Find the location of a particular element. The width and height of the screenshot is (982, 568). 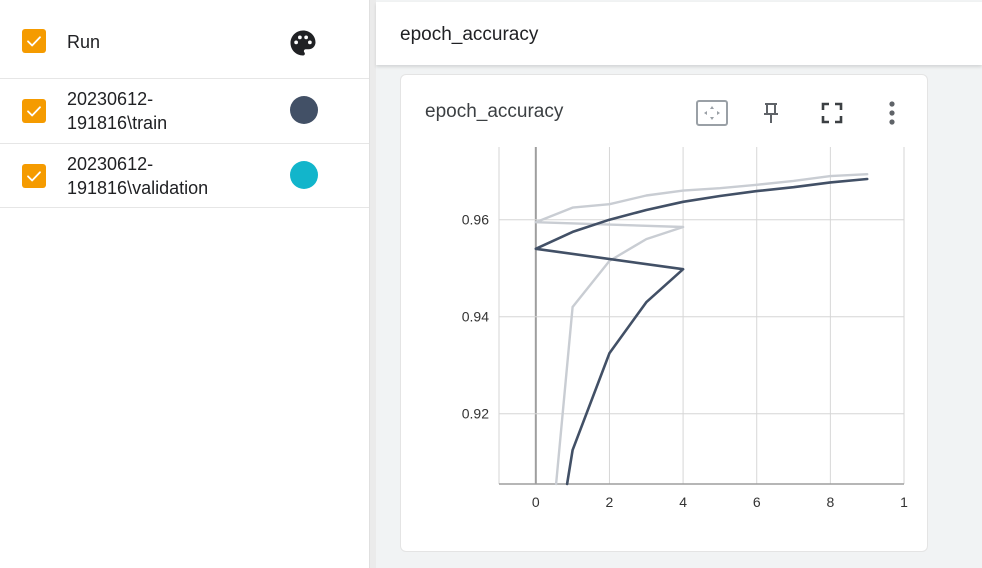

tag-group-title: epoch_accuracy is located at coordinates (469, 34).